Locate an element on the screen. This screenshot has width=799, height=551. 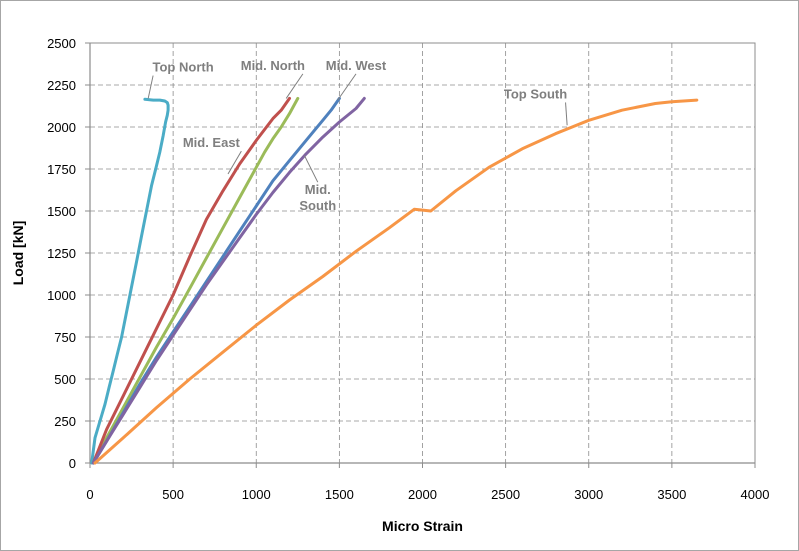
x-tick-label: 1500 is located at coordinates (339, 494).